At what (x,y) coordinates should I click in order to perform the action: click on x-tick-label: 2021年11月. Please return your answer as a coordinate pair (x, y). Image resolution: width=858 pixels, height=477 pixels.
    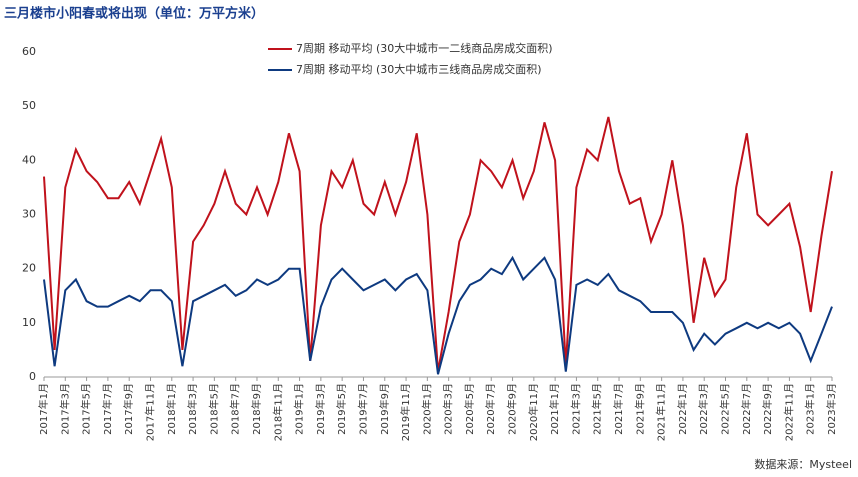
    Looking at the image, I should click on (661, 412).